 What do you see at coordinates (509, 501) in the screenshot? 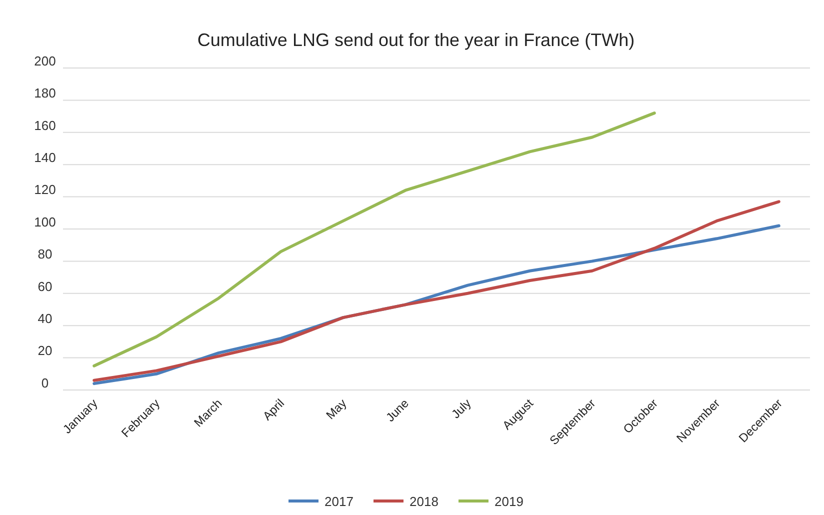
I see `legend-label: 2019` at bounding box center [509, 501].